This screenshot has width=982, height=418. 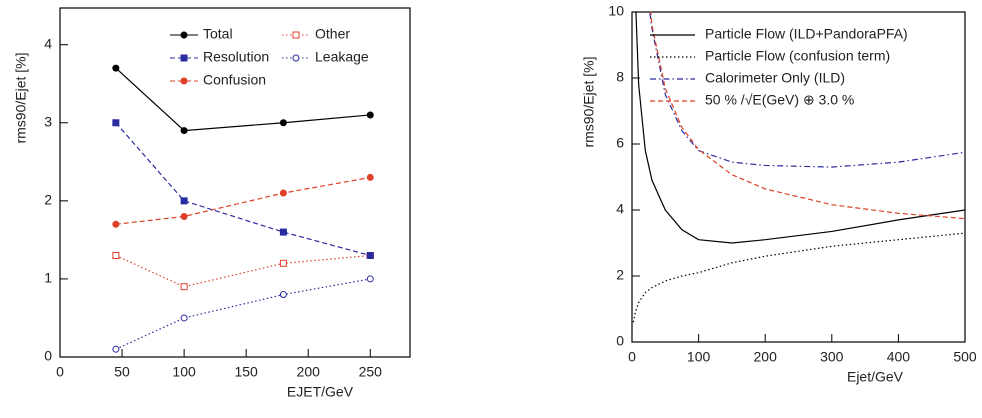 I want to click on legend-label: Resolution, so click(x=236, y=57).